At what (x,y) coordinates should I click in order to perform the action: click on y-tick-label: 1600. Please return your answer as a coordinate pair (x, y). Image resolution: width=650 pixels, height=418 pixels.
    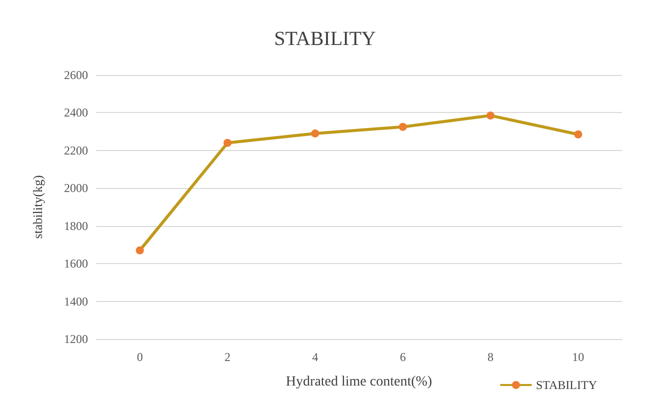
    Looking at the image, I should click on (76, 263).